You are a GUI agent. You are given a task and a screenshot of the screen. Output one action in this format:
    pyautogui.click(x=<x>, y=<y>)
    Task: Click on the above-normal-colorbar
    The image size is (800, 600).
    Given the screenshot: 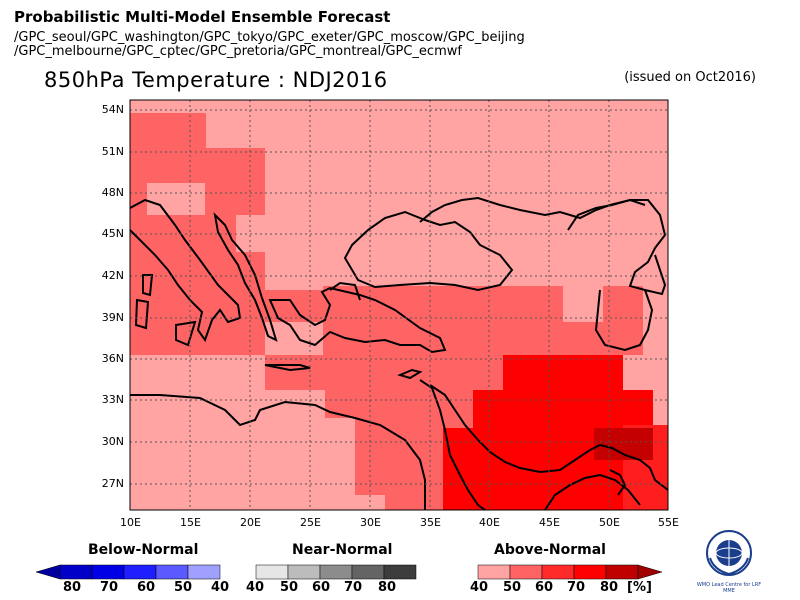 What is the action you would take?
    pyautogui.click(x=570, y=572)
    